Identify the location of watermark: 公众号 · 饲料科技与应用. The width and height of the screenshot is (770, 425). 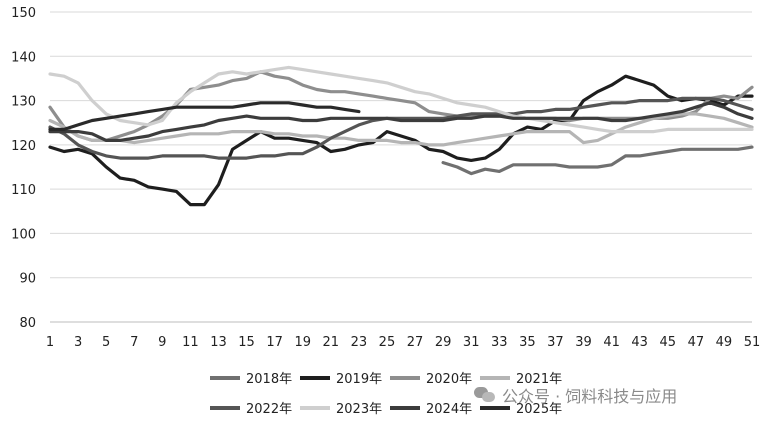
(575, 395).